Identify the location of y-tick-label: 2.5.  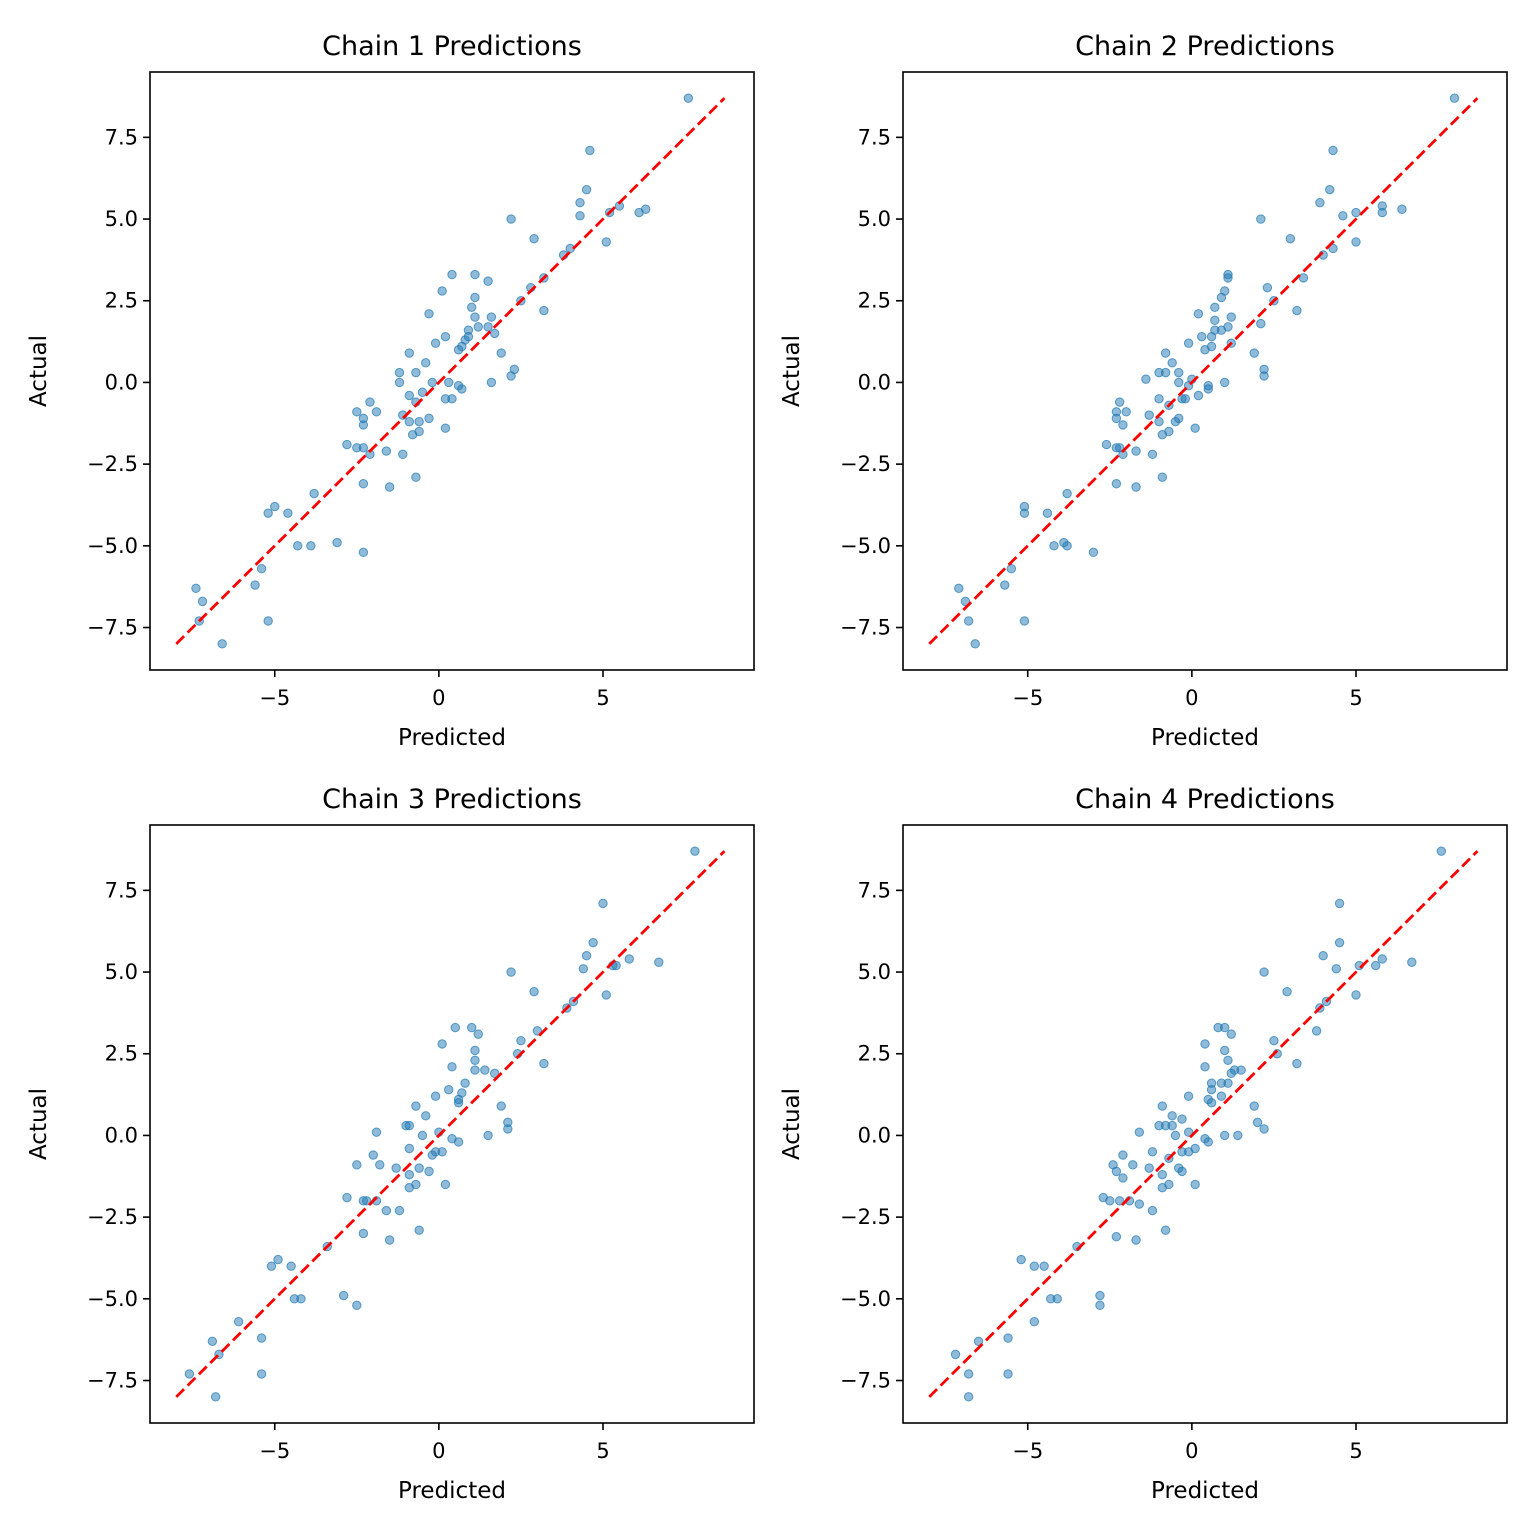
(121, 1054).